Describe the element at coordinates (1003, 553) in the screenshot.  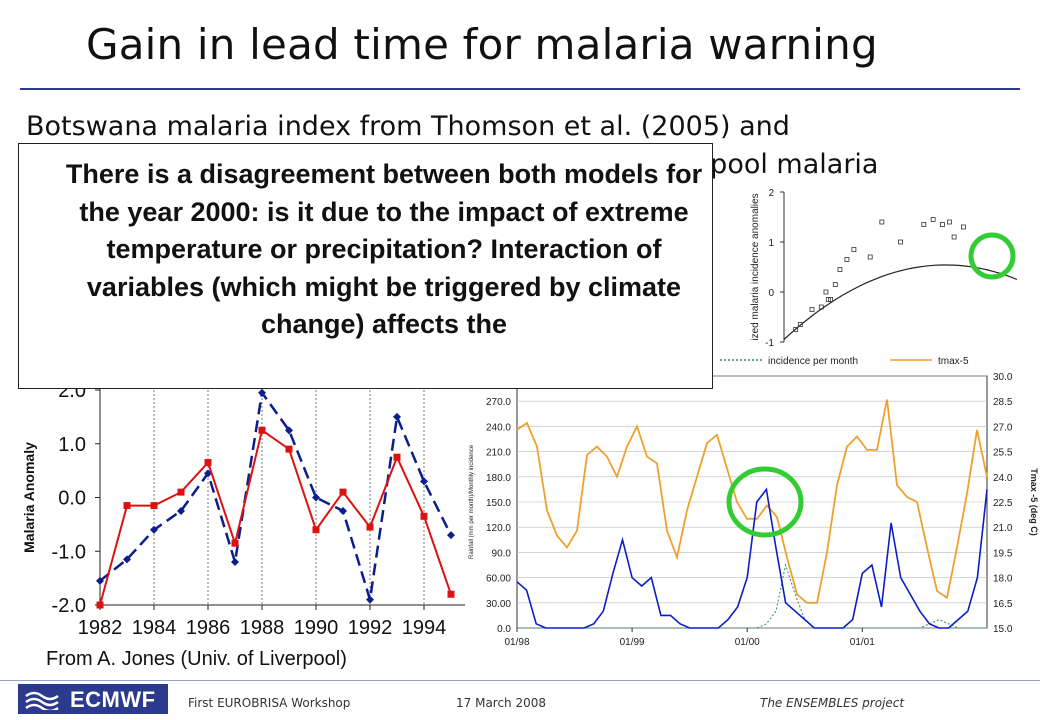
I see `ts-right-tick-label: 19.5` at that location.